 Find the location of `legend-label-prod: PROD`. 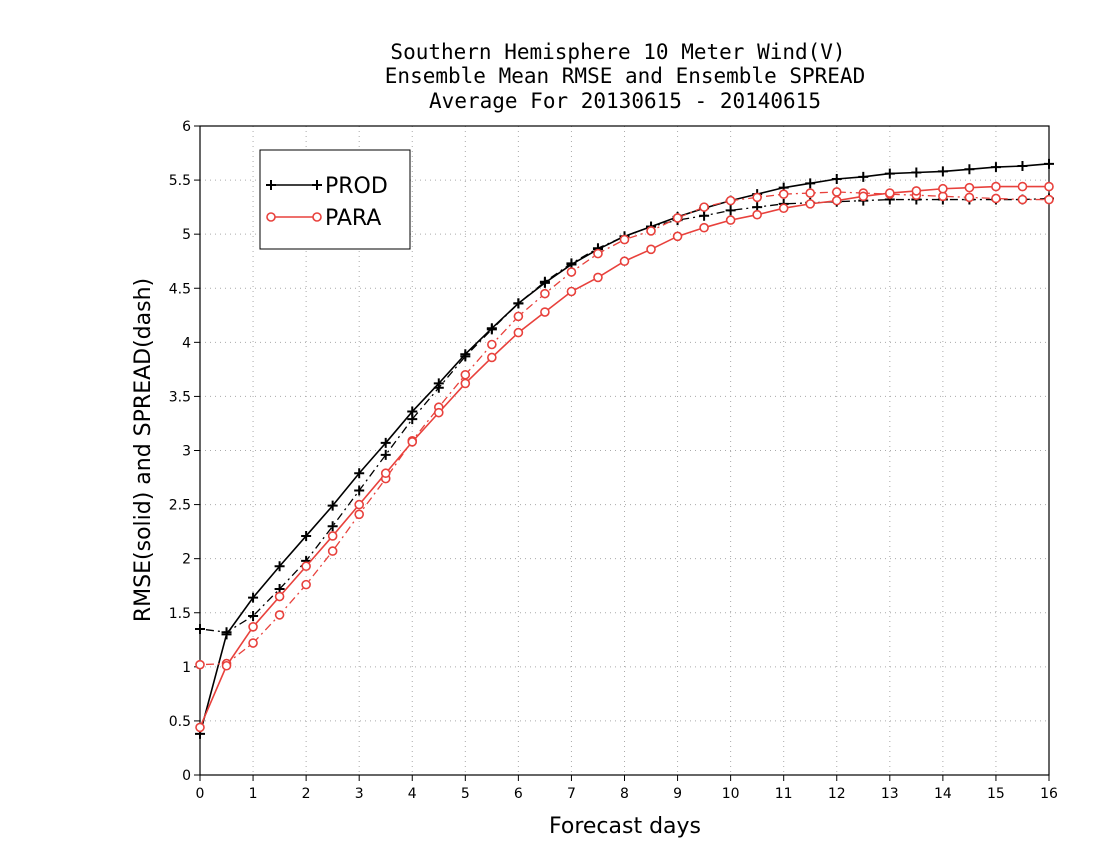

legend-label-prod: PROD is located at coordinates (356, 186).